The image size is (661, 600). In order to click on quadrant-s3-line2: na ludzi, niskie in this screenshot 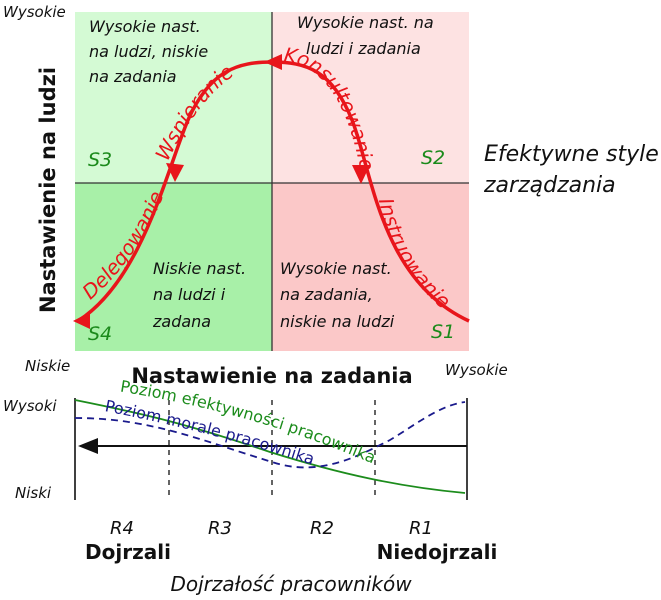, I will do `click(148, 51)`.